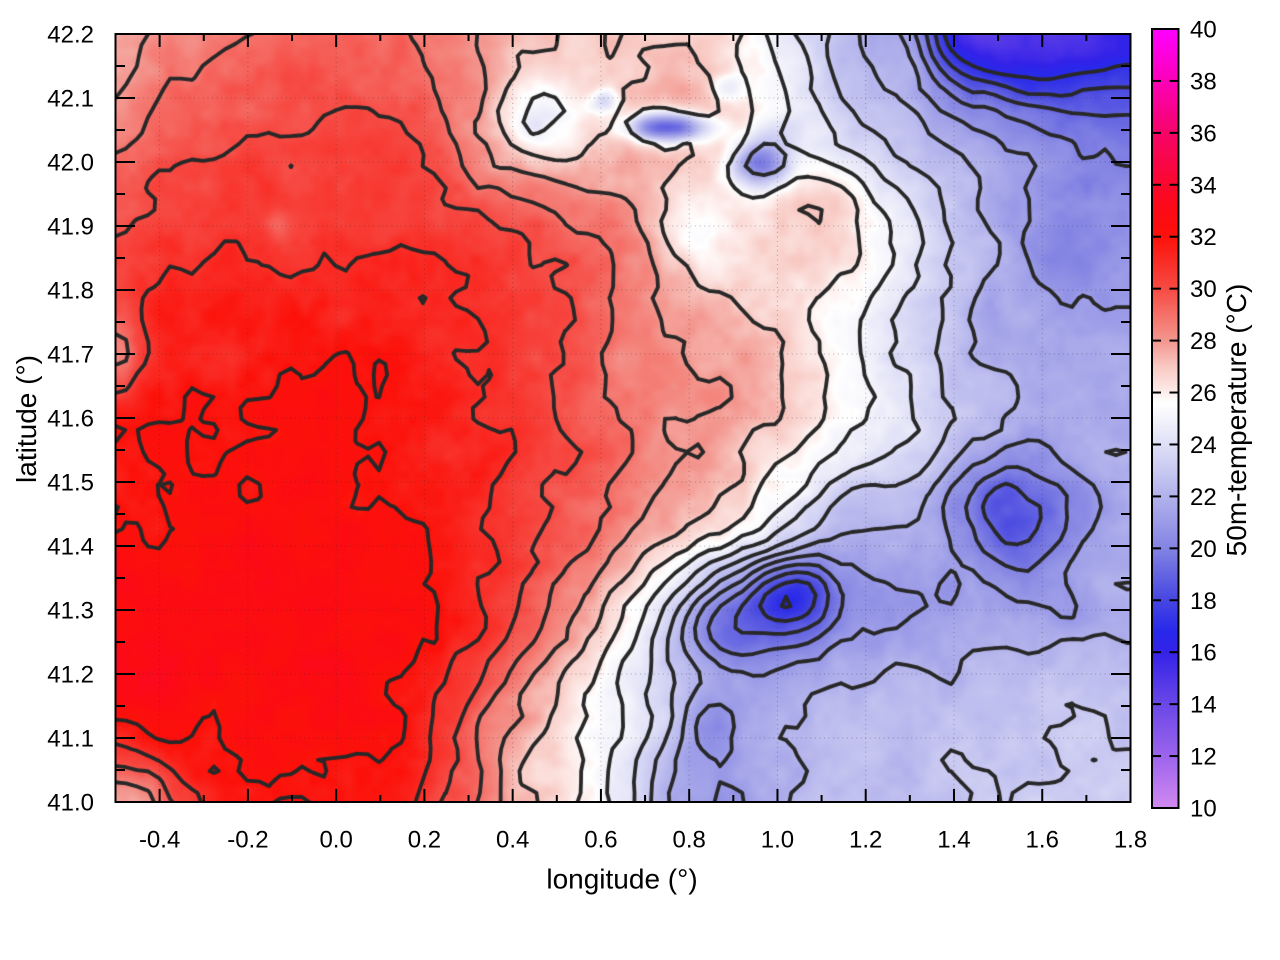 This screenshot has height=960, width=1280. Describe the element at coordinates (70, 547) in the screenshot. I see `svg-text: 41.4` at that location.